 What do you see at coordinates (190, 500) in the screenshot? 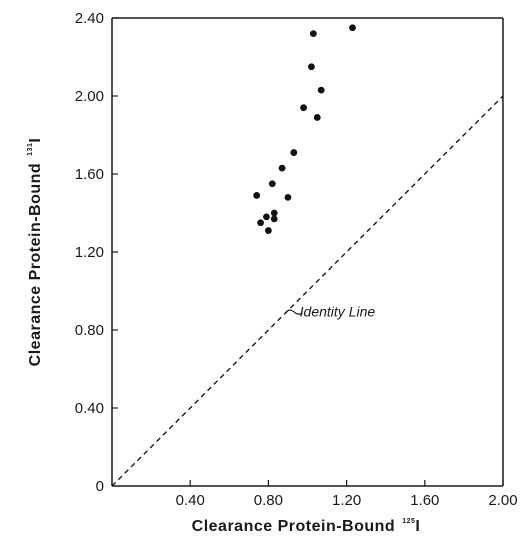
I see `x-tick-label: 0.40` at bounding box center [190, 500].